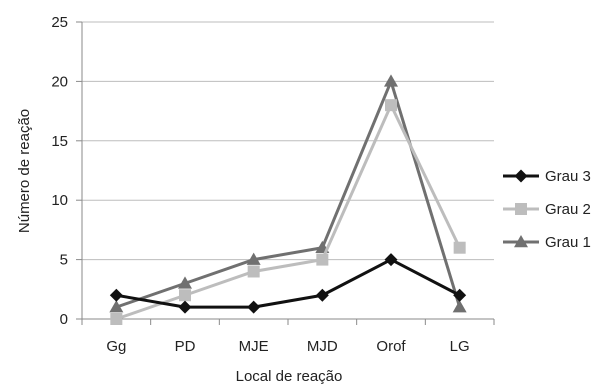 This screenshot has width=610, height=386. Describe the element at coordinates (391, 260) in the screenshot. I see `point-grau-3-orof` at that location.